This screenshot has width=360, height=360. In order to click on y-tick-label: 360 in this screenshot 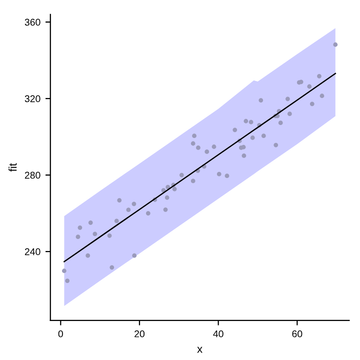, I will do `click(32, 22)`.